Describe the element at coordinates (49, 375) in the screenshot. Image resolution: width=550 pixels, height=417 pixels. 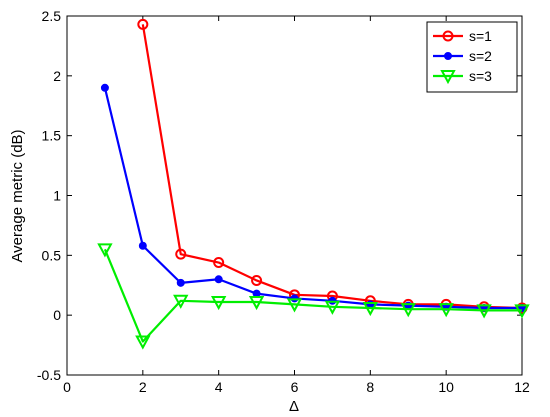
I see `y-tick-label: -0.5` at that location.